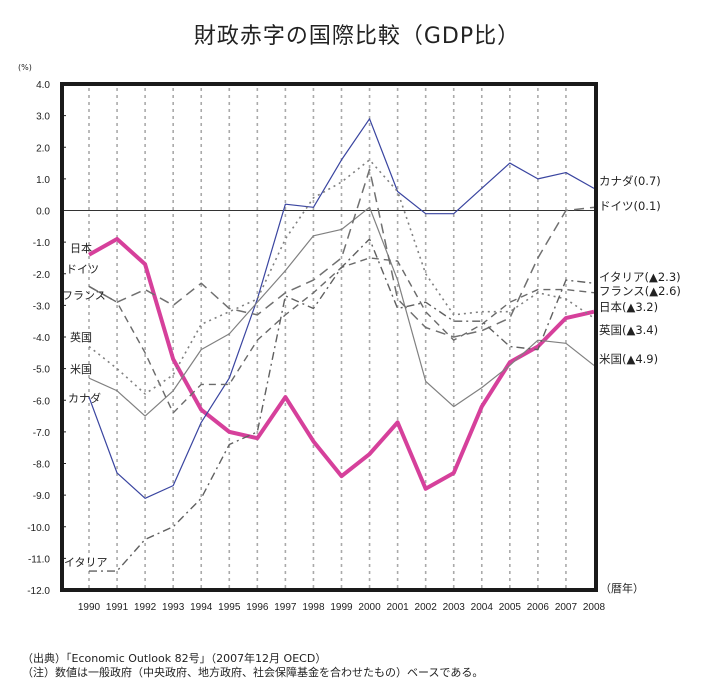  What do you see at coordinates (43, 148) in the screenshot?
I see `y-tick-label: 2.0` at bounding box center [43, 148].